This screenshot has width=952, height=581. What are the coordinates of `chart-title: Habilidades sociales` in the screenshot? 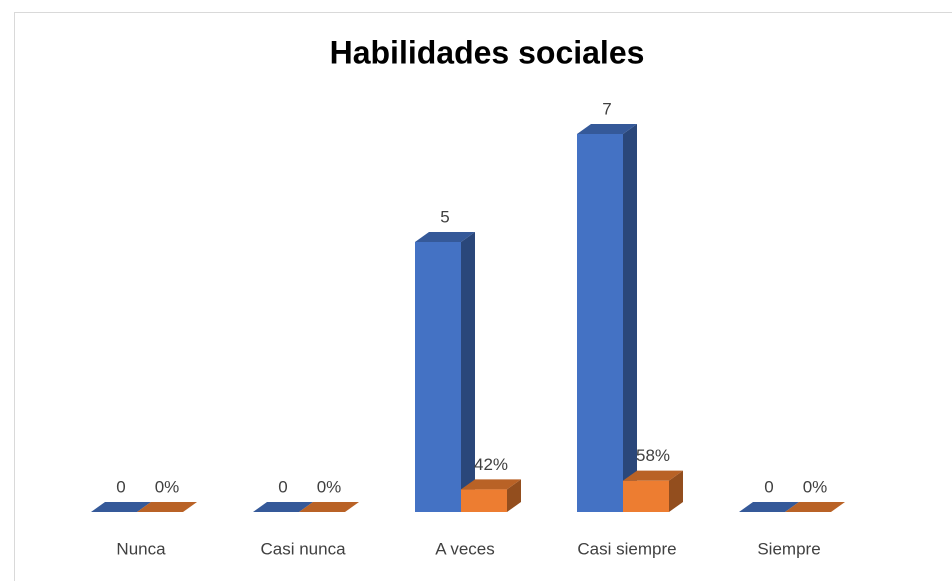 It's located at (487, 52).